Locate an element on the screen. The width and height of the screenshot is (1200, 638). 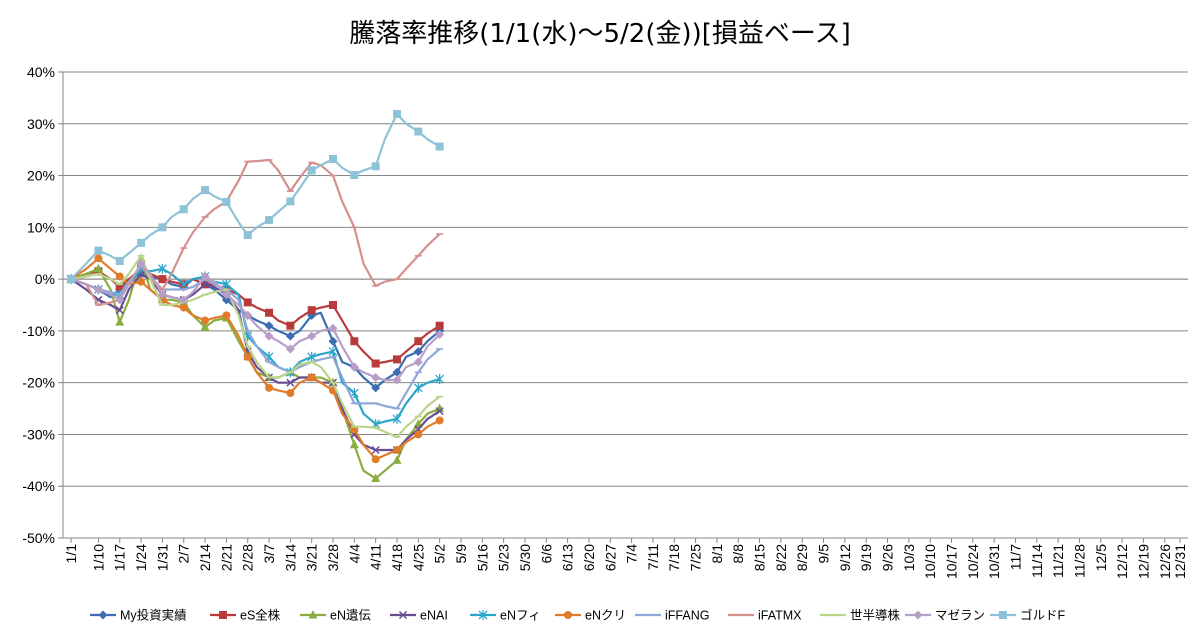
series-line is located at coordinates (255, 346).